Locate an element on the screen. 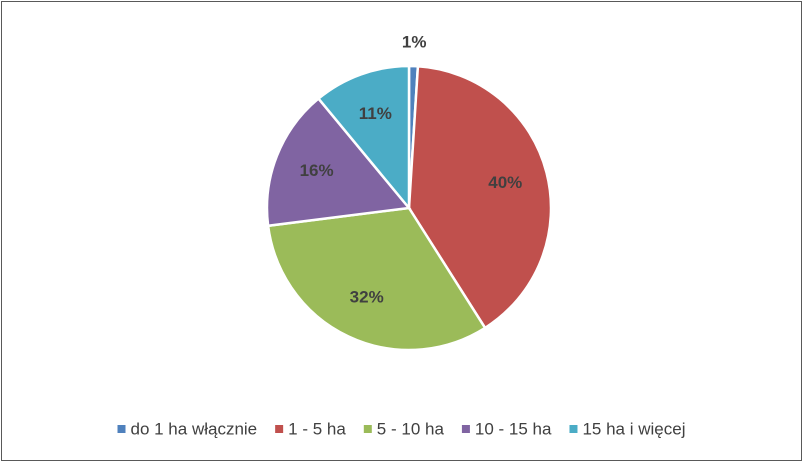  data-label: 11% is located at coordinates (375, 113).